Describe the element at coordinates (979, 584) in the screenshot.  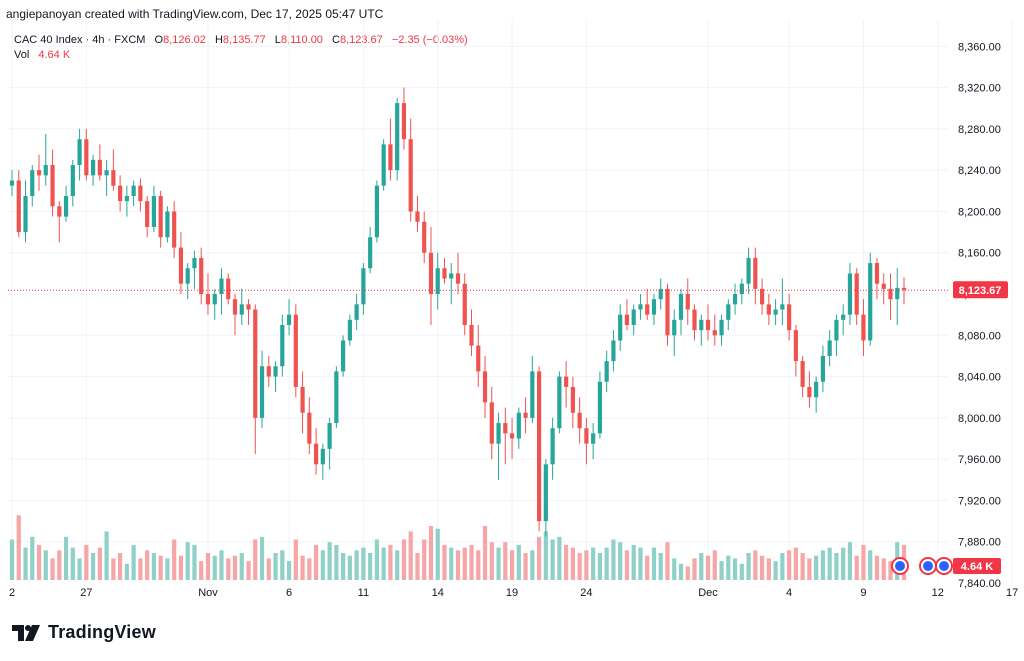
I see `y-tick-label: 7,840.00` at that location.